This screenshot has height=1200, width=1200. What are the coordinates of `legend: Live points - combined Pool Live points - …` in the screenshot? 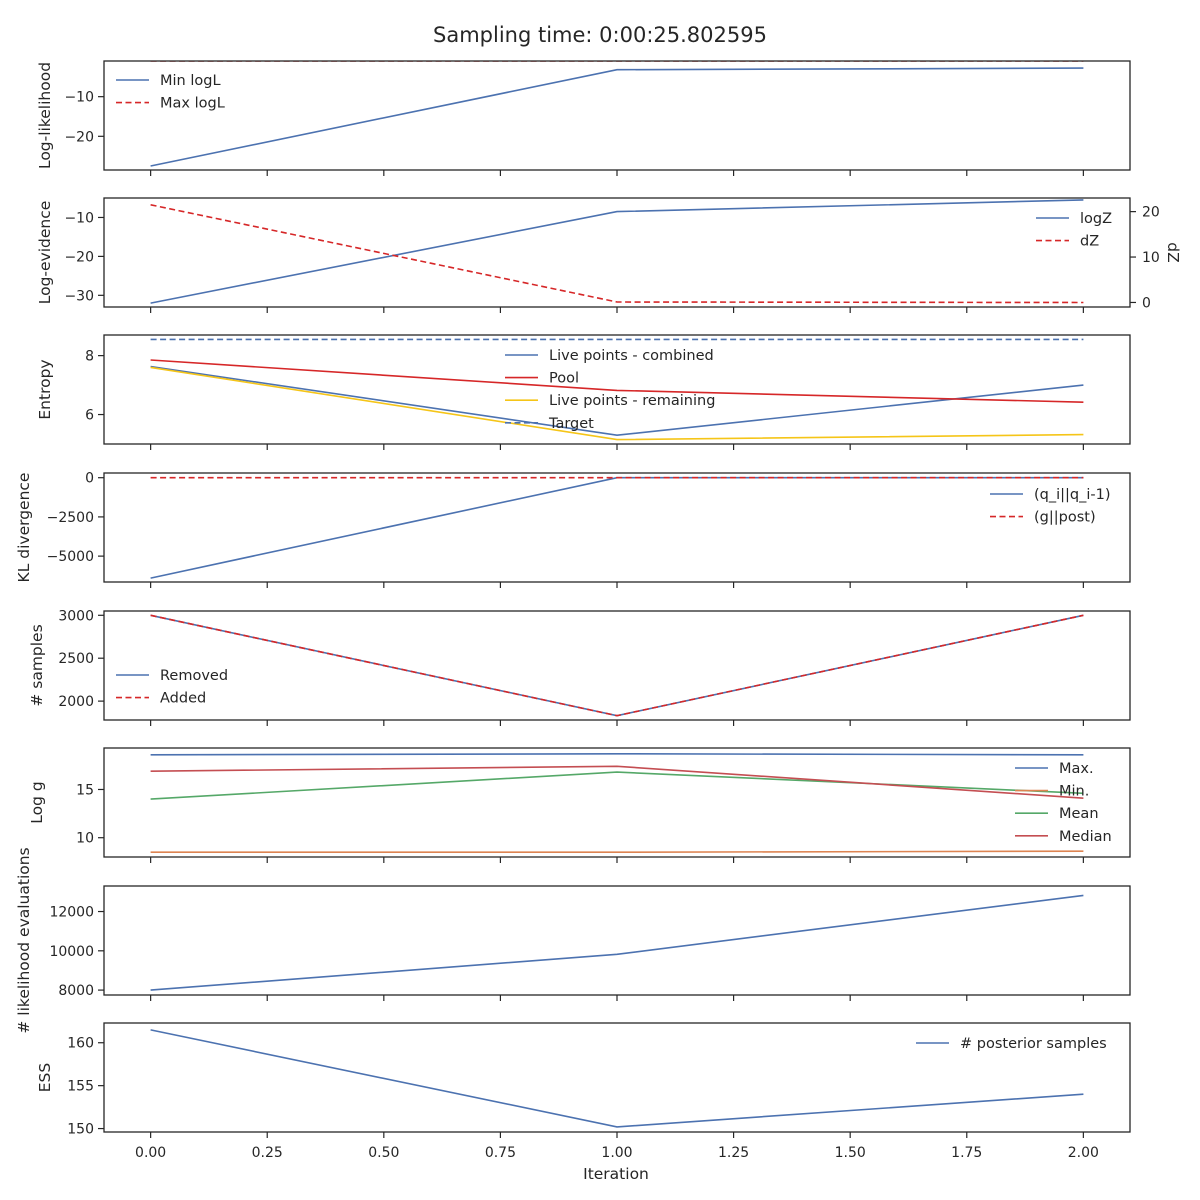 It's located at (610, 390).